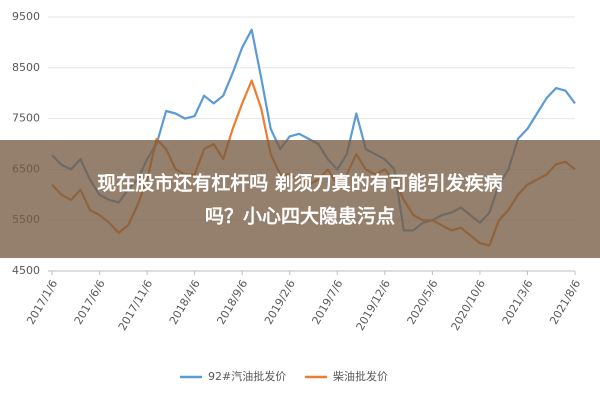 Image resolution: width=600 pixels, height=400 pixels. I want to click on x-tick-label: 2020/5/6, so click(423, 302).